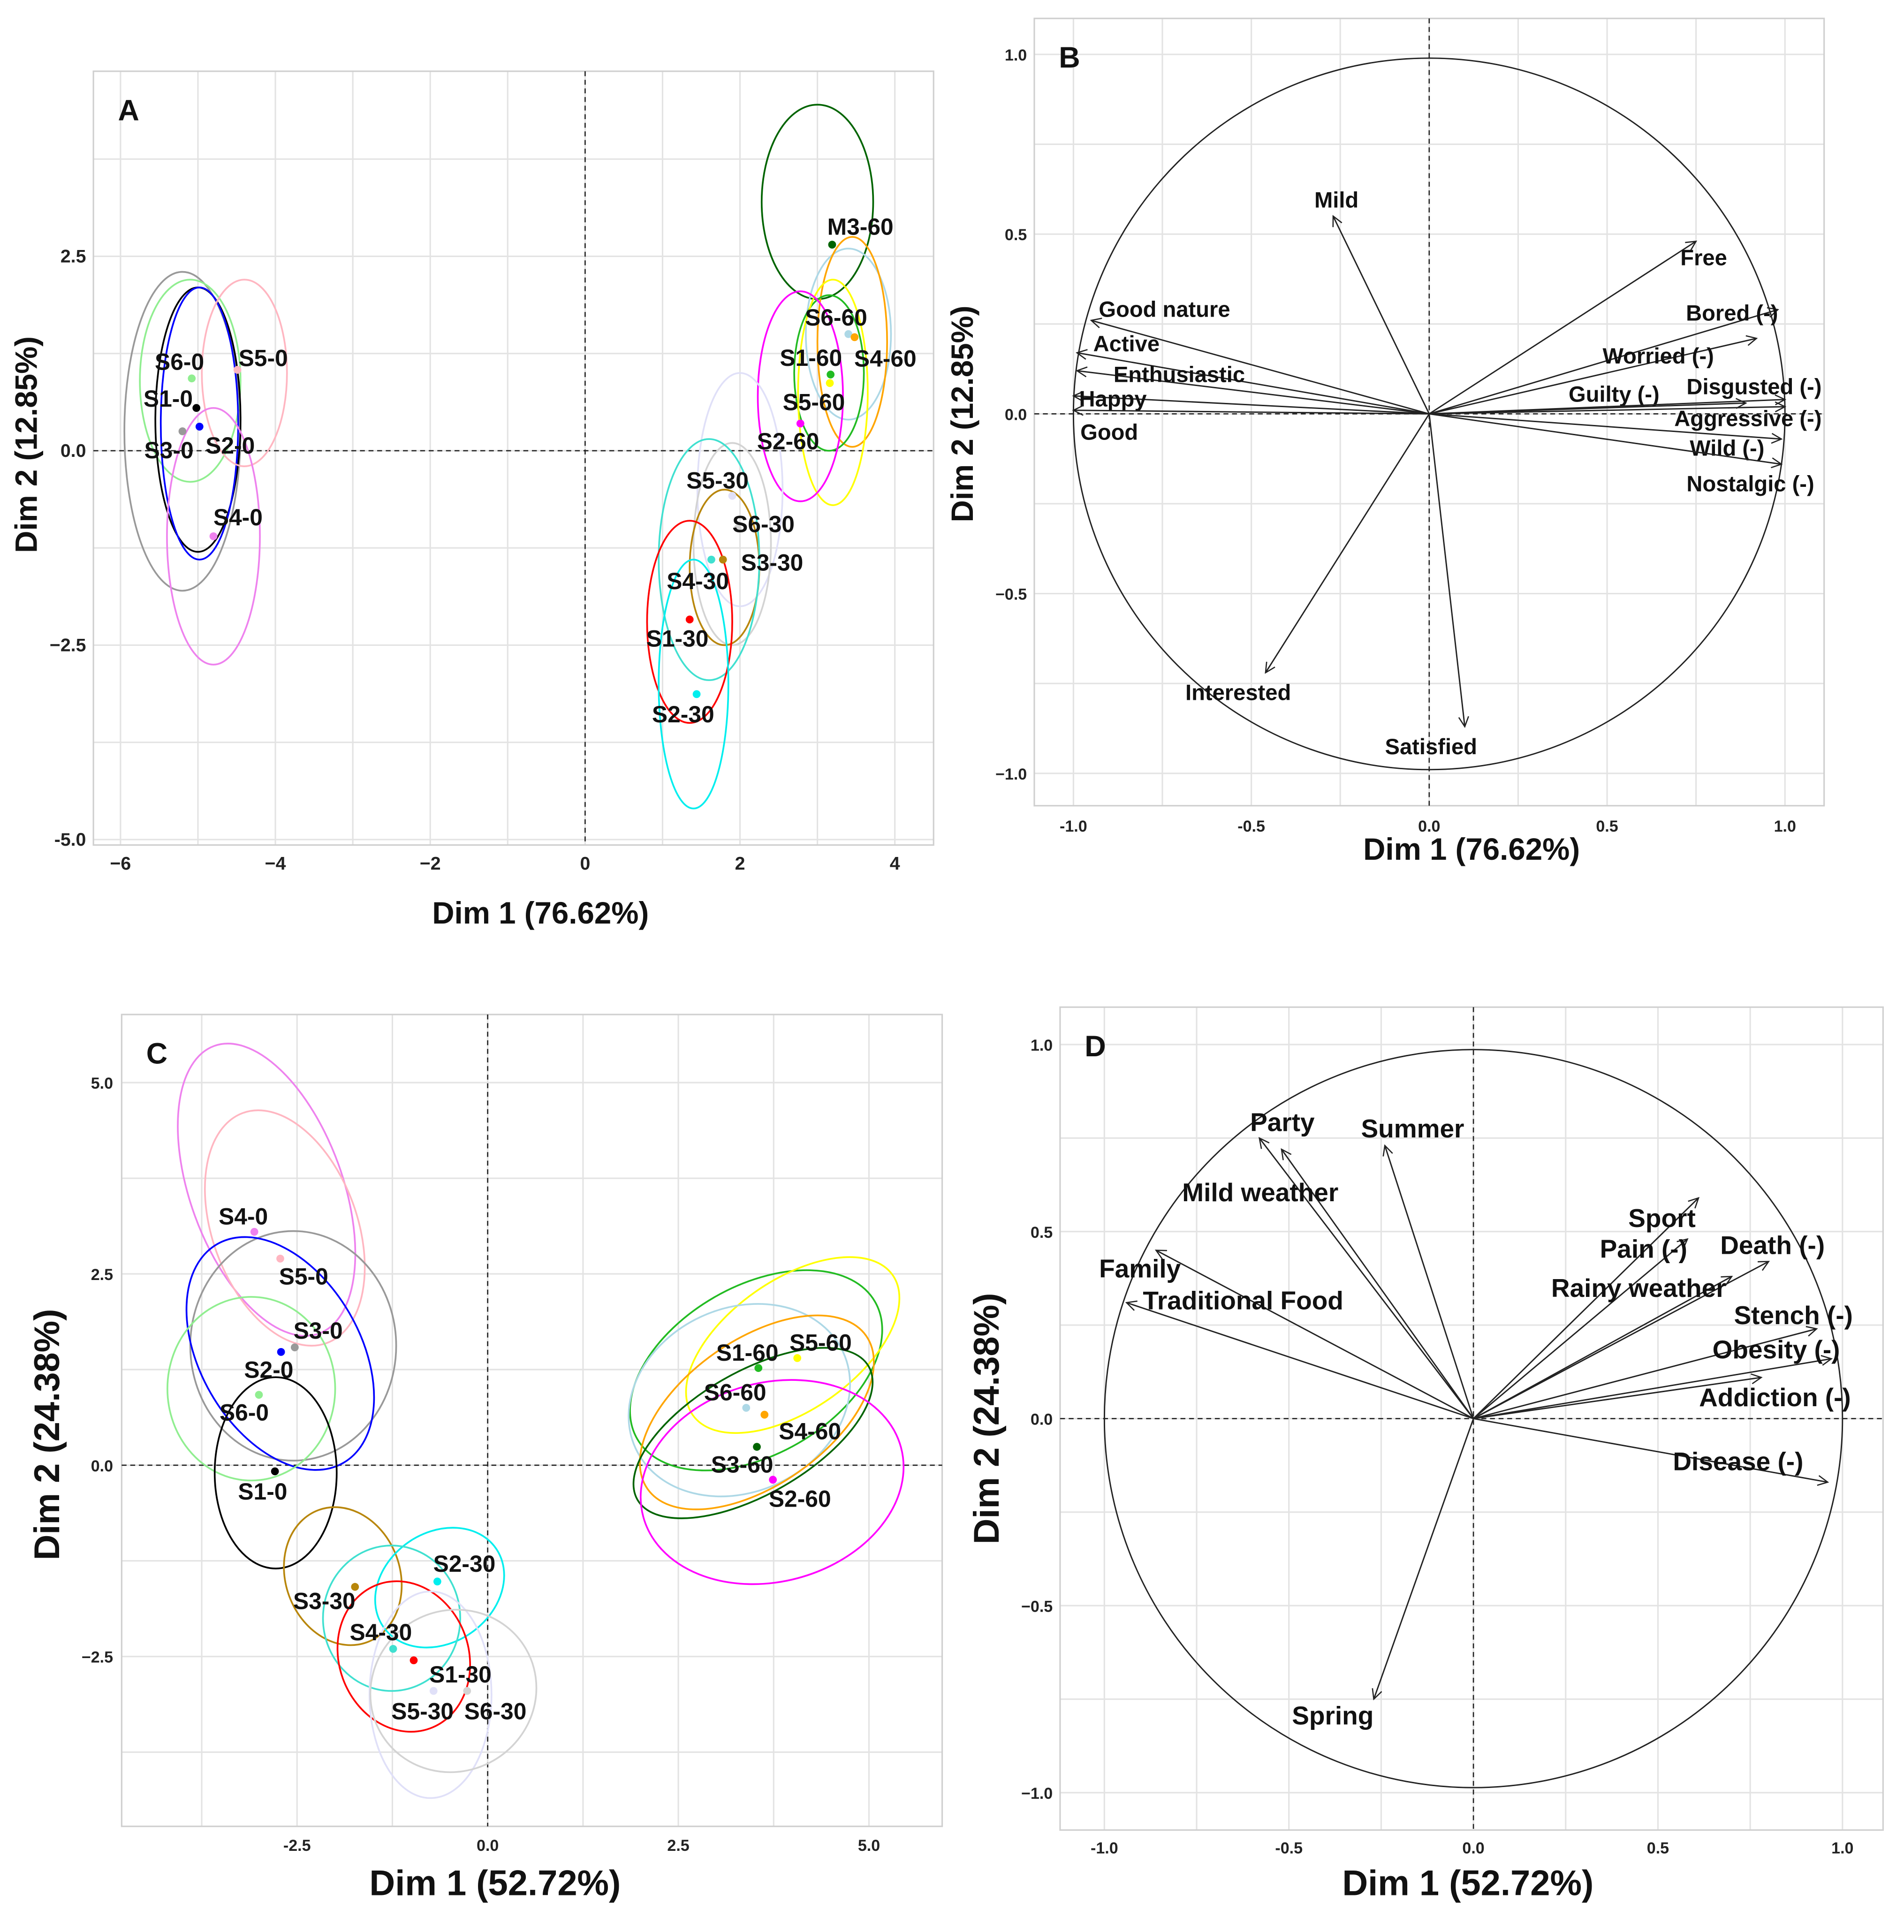  Describe the element at coordinates (869, 1846) in the screenshot. I see `x-tick-label: 5.0` at that location.